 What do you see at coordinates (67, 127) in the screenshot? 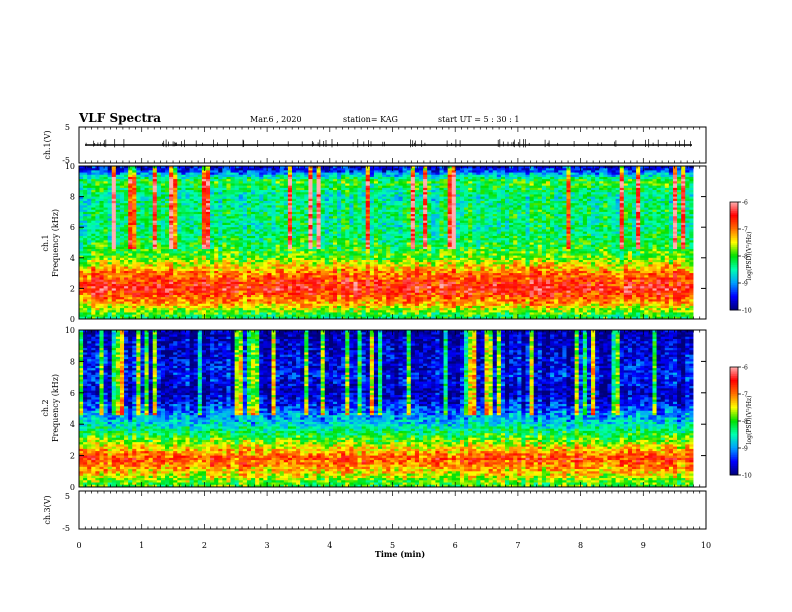
I see `ch1-wave-ytick-top: 5` at bounding box center [67, 127].